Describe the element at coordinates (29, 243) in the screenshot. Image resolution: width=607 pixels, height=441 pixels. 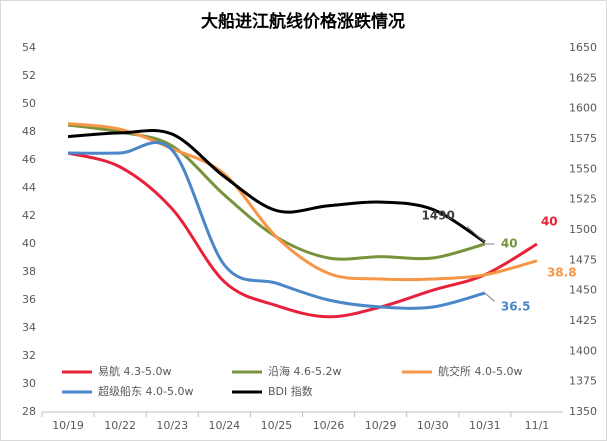
I see `y-tick-label: 40` at that location.